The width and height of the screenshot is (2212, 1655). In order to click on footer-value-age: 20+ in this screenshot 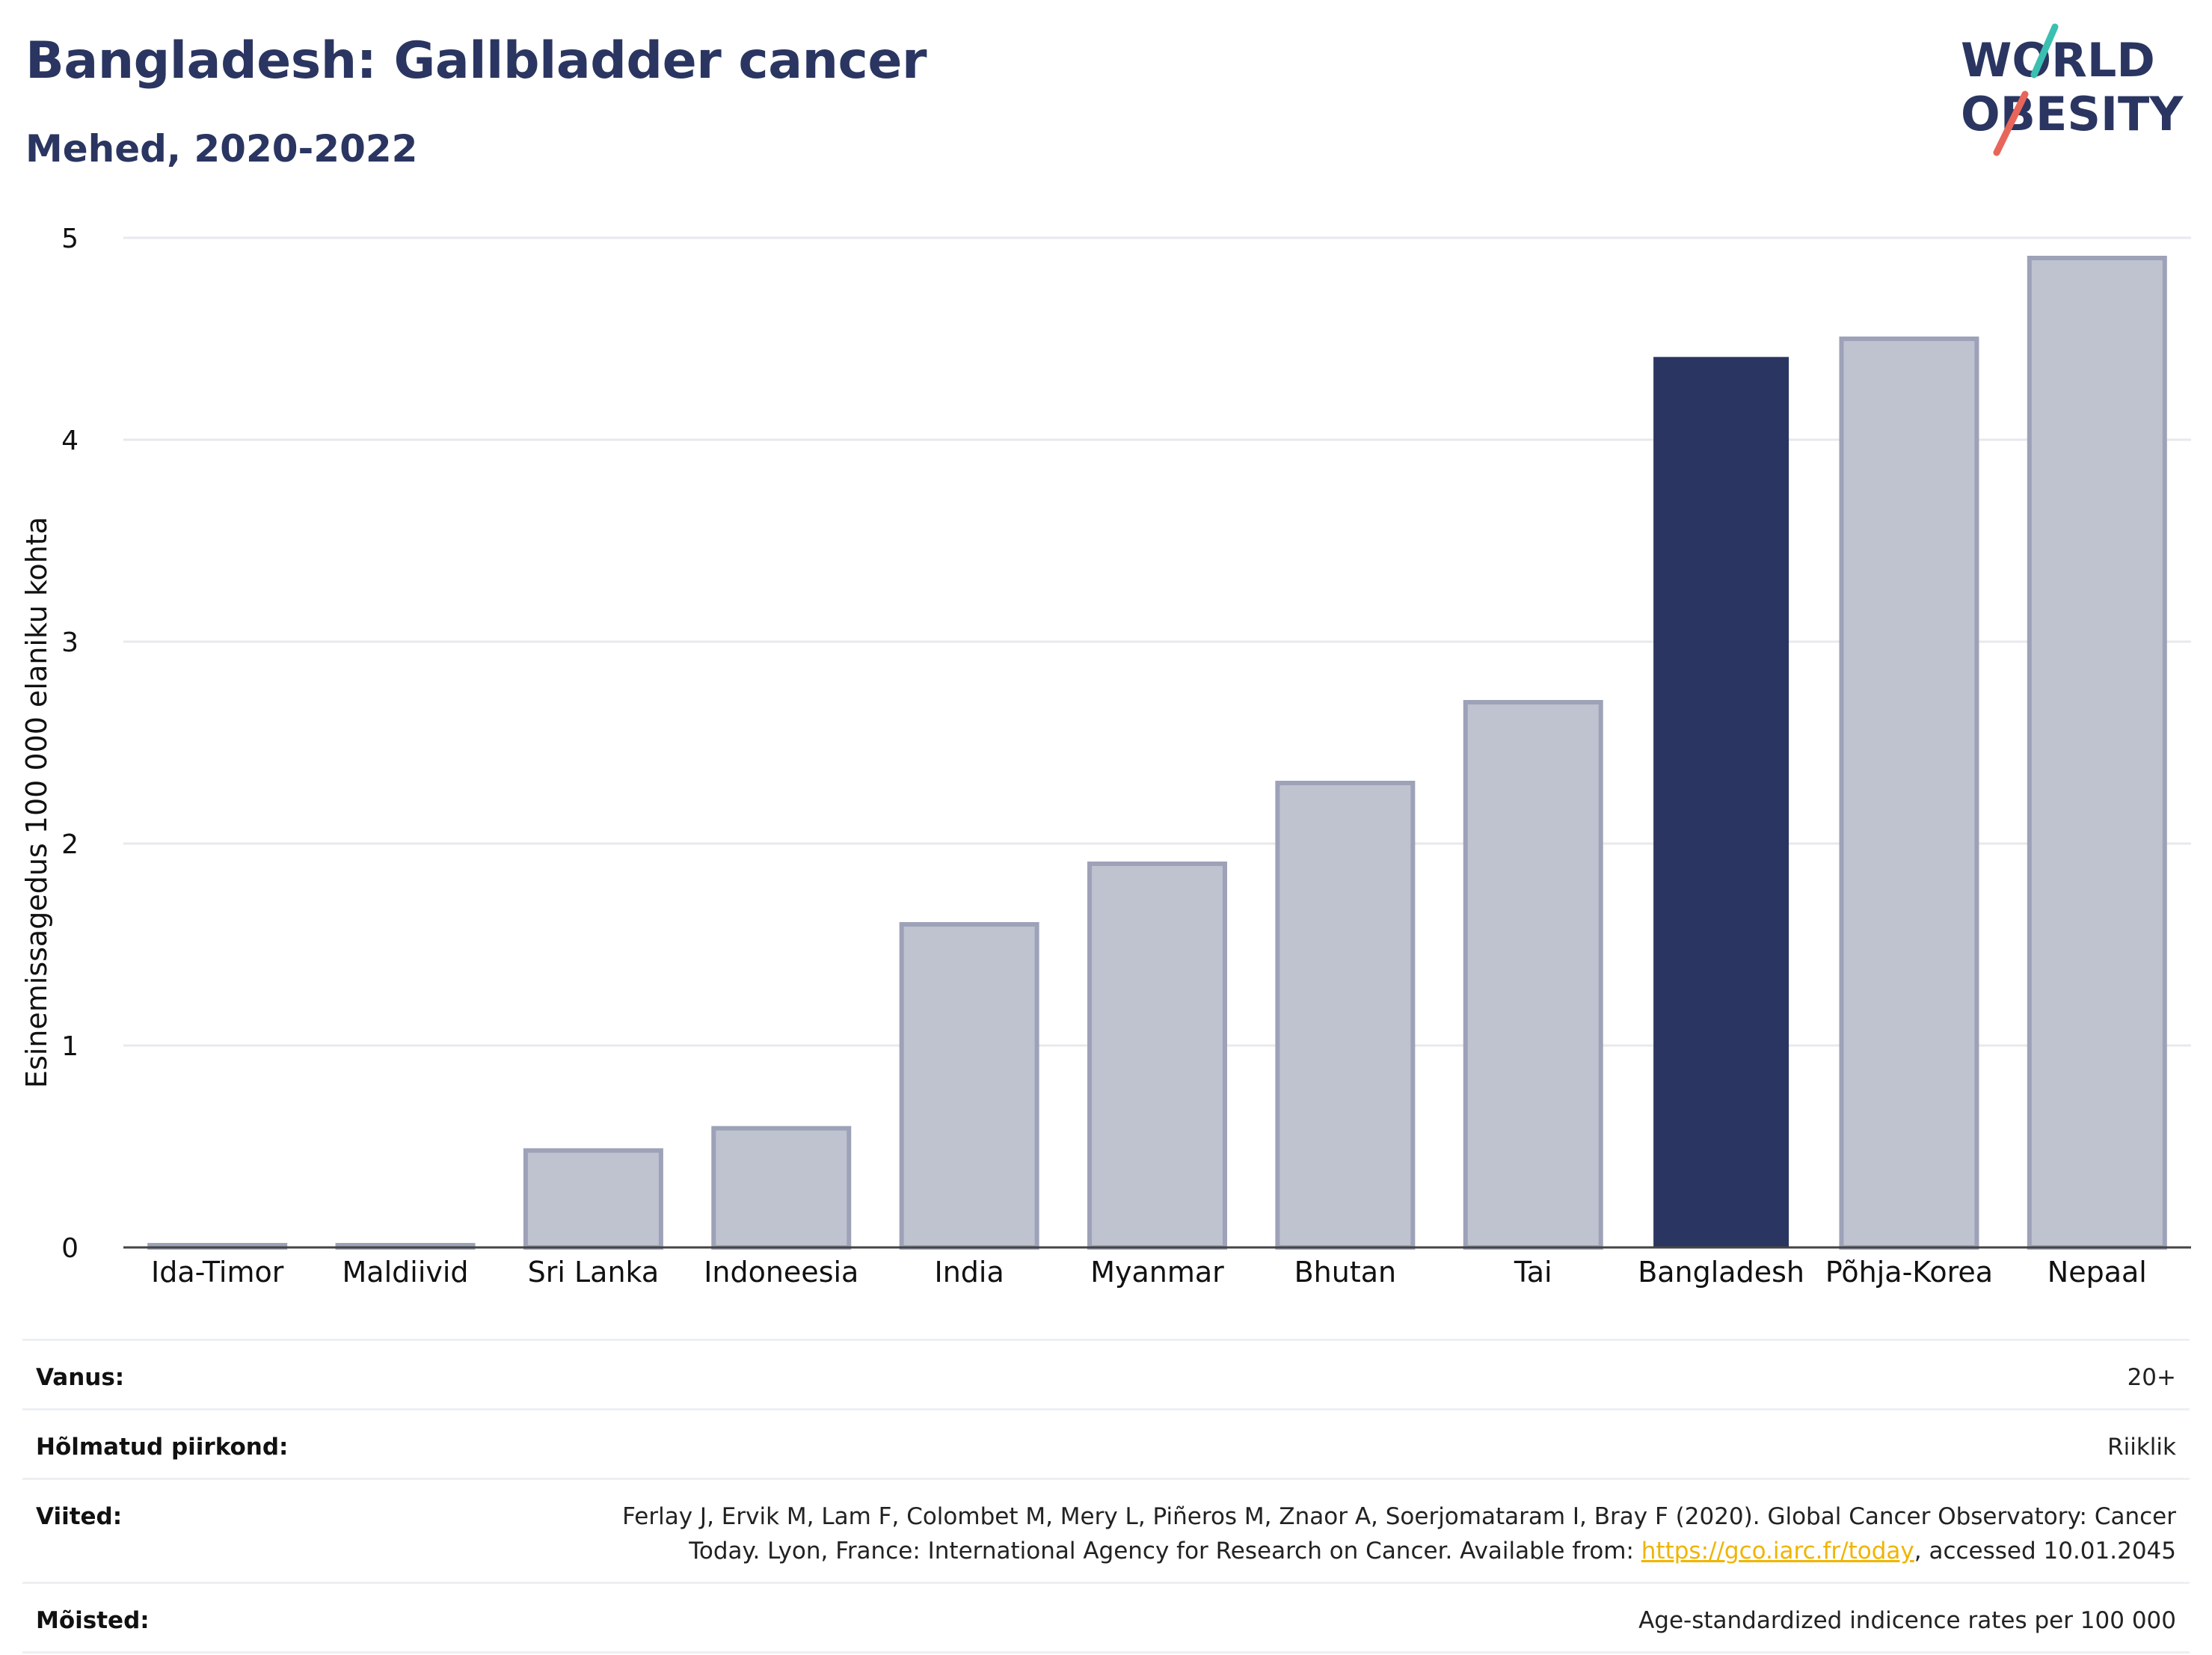, I will do `click(2151, 1377)`.